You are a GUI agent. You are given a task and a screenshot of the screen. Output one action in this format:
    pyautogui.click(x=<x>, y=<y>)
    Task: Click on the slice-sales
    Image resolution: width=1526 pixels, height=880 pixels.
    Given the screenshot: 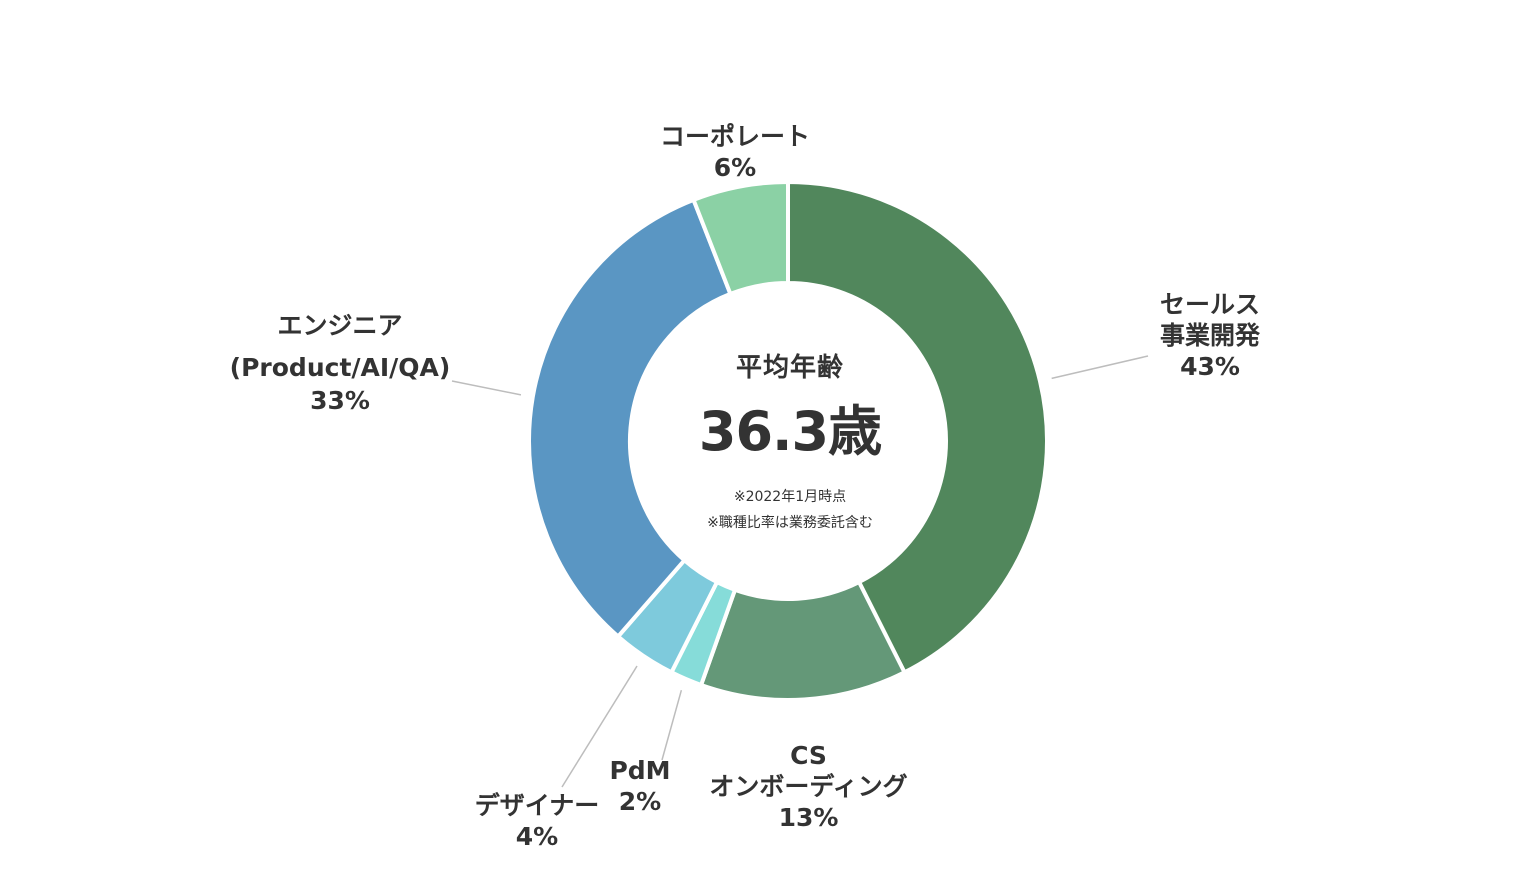 What is the action you would take?
    pyautogui.click(x=917, y=427)
    